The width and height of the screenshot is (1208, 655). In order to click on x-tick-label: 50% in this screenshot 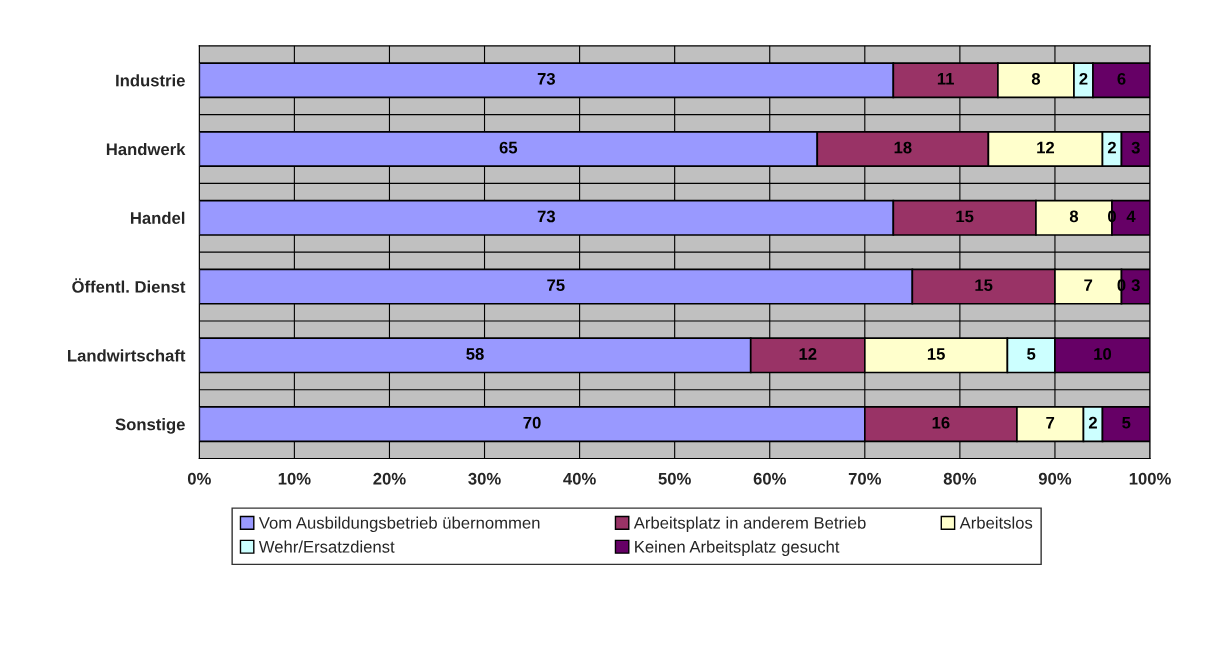, I will do `click(674, 478)`.